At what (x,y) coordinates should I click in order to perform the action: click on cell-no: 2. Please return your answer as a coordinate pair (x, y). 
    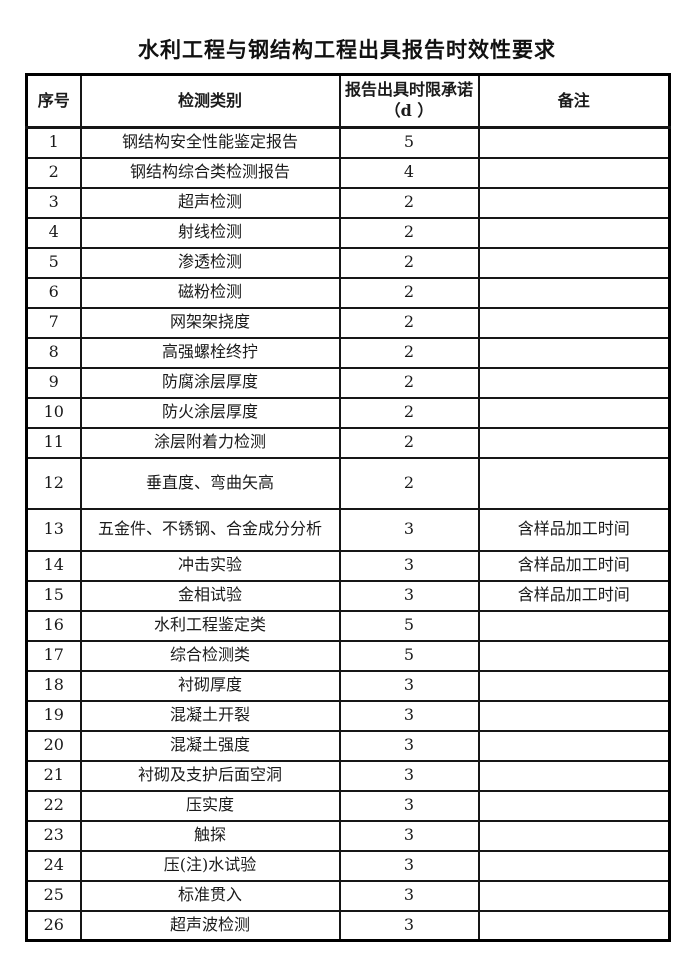
    Looking at the image, I should click on (53, 172).